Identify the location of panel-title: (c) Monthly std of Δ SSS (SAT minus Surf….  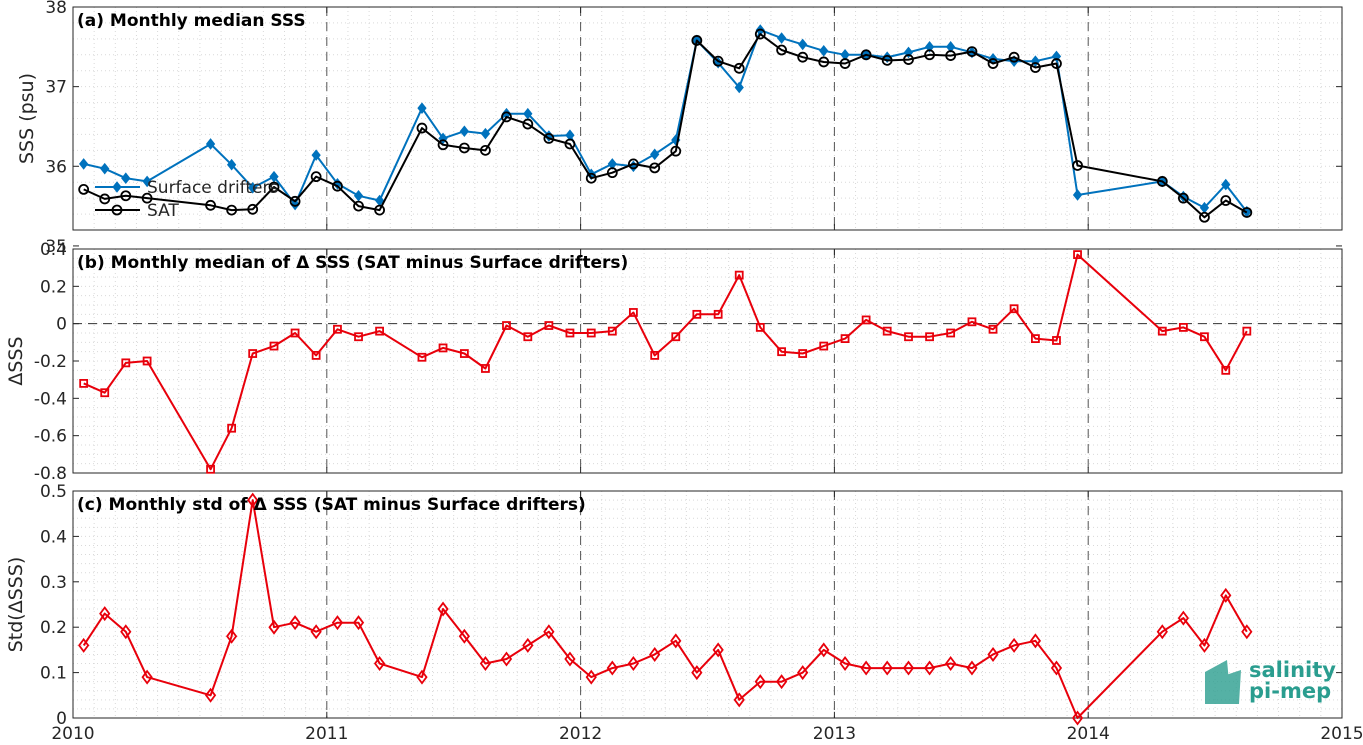
(331, 505).